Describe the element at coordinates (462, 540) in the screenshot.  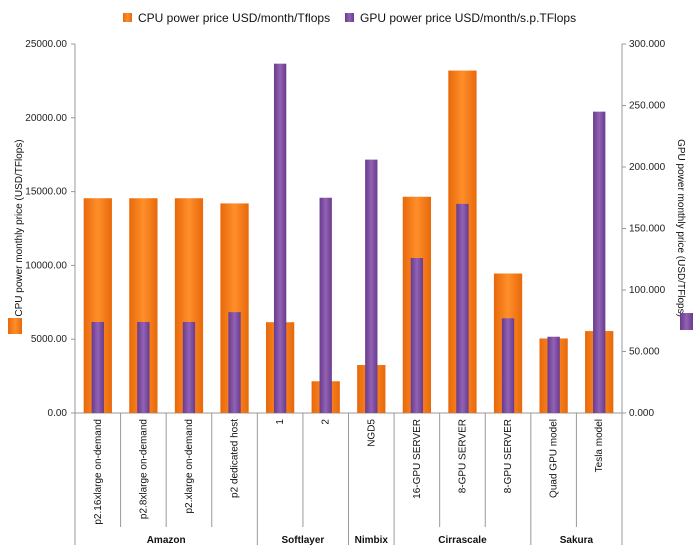
I see `group-label: Cirrascale` at that location.